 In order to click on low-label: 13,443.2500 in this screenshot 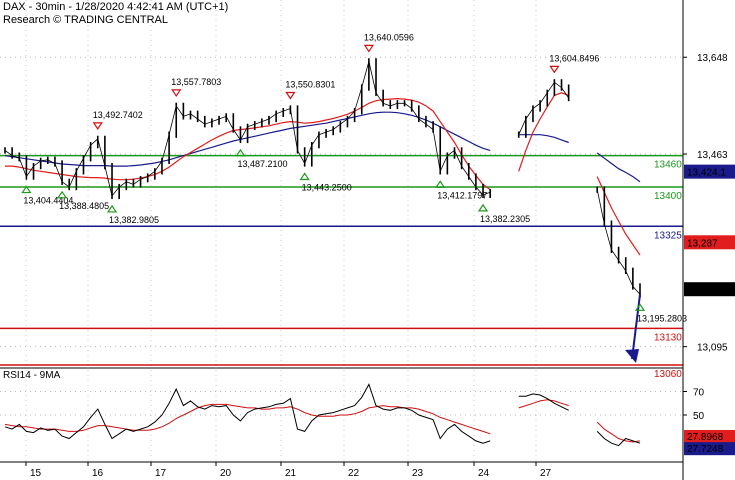, I will do `click(327, 187)`.